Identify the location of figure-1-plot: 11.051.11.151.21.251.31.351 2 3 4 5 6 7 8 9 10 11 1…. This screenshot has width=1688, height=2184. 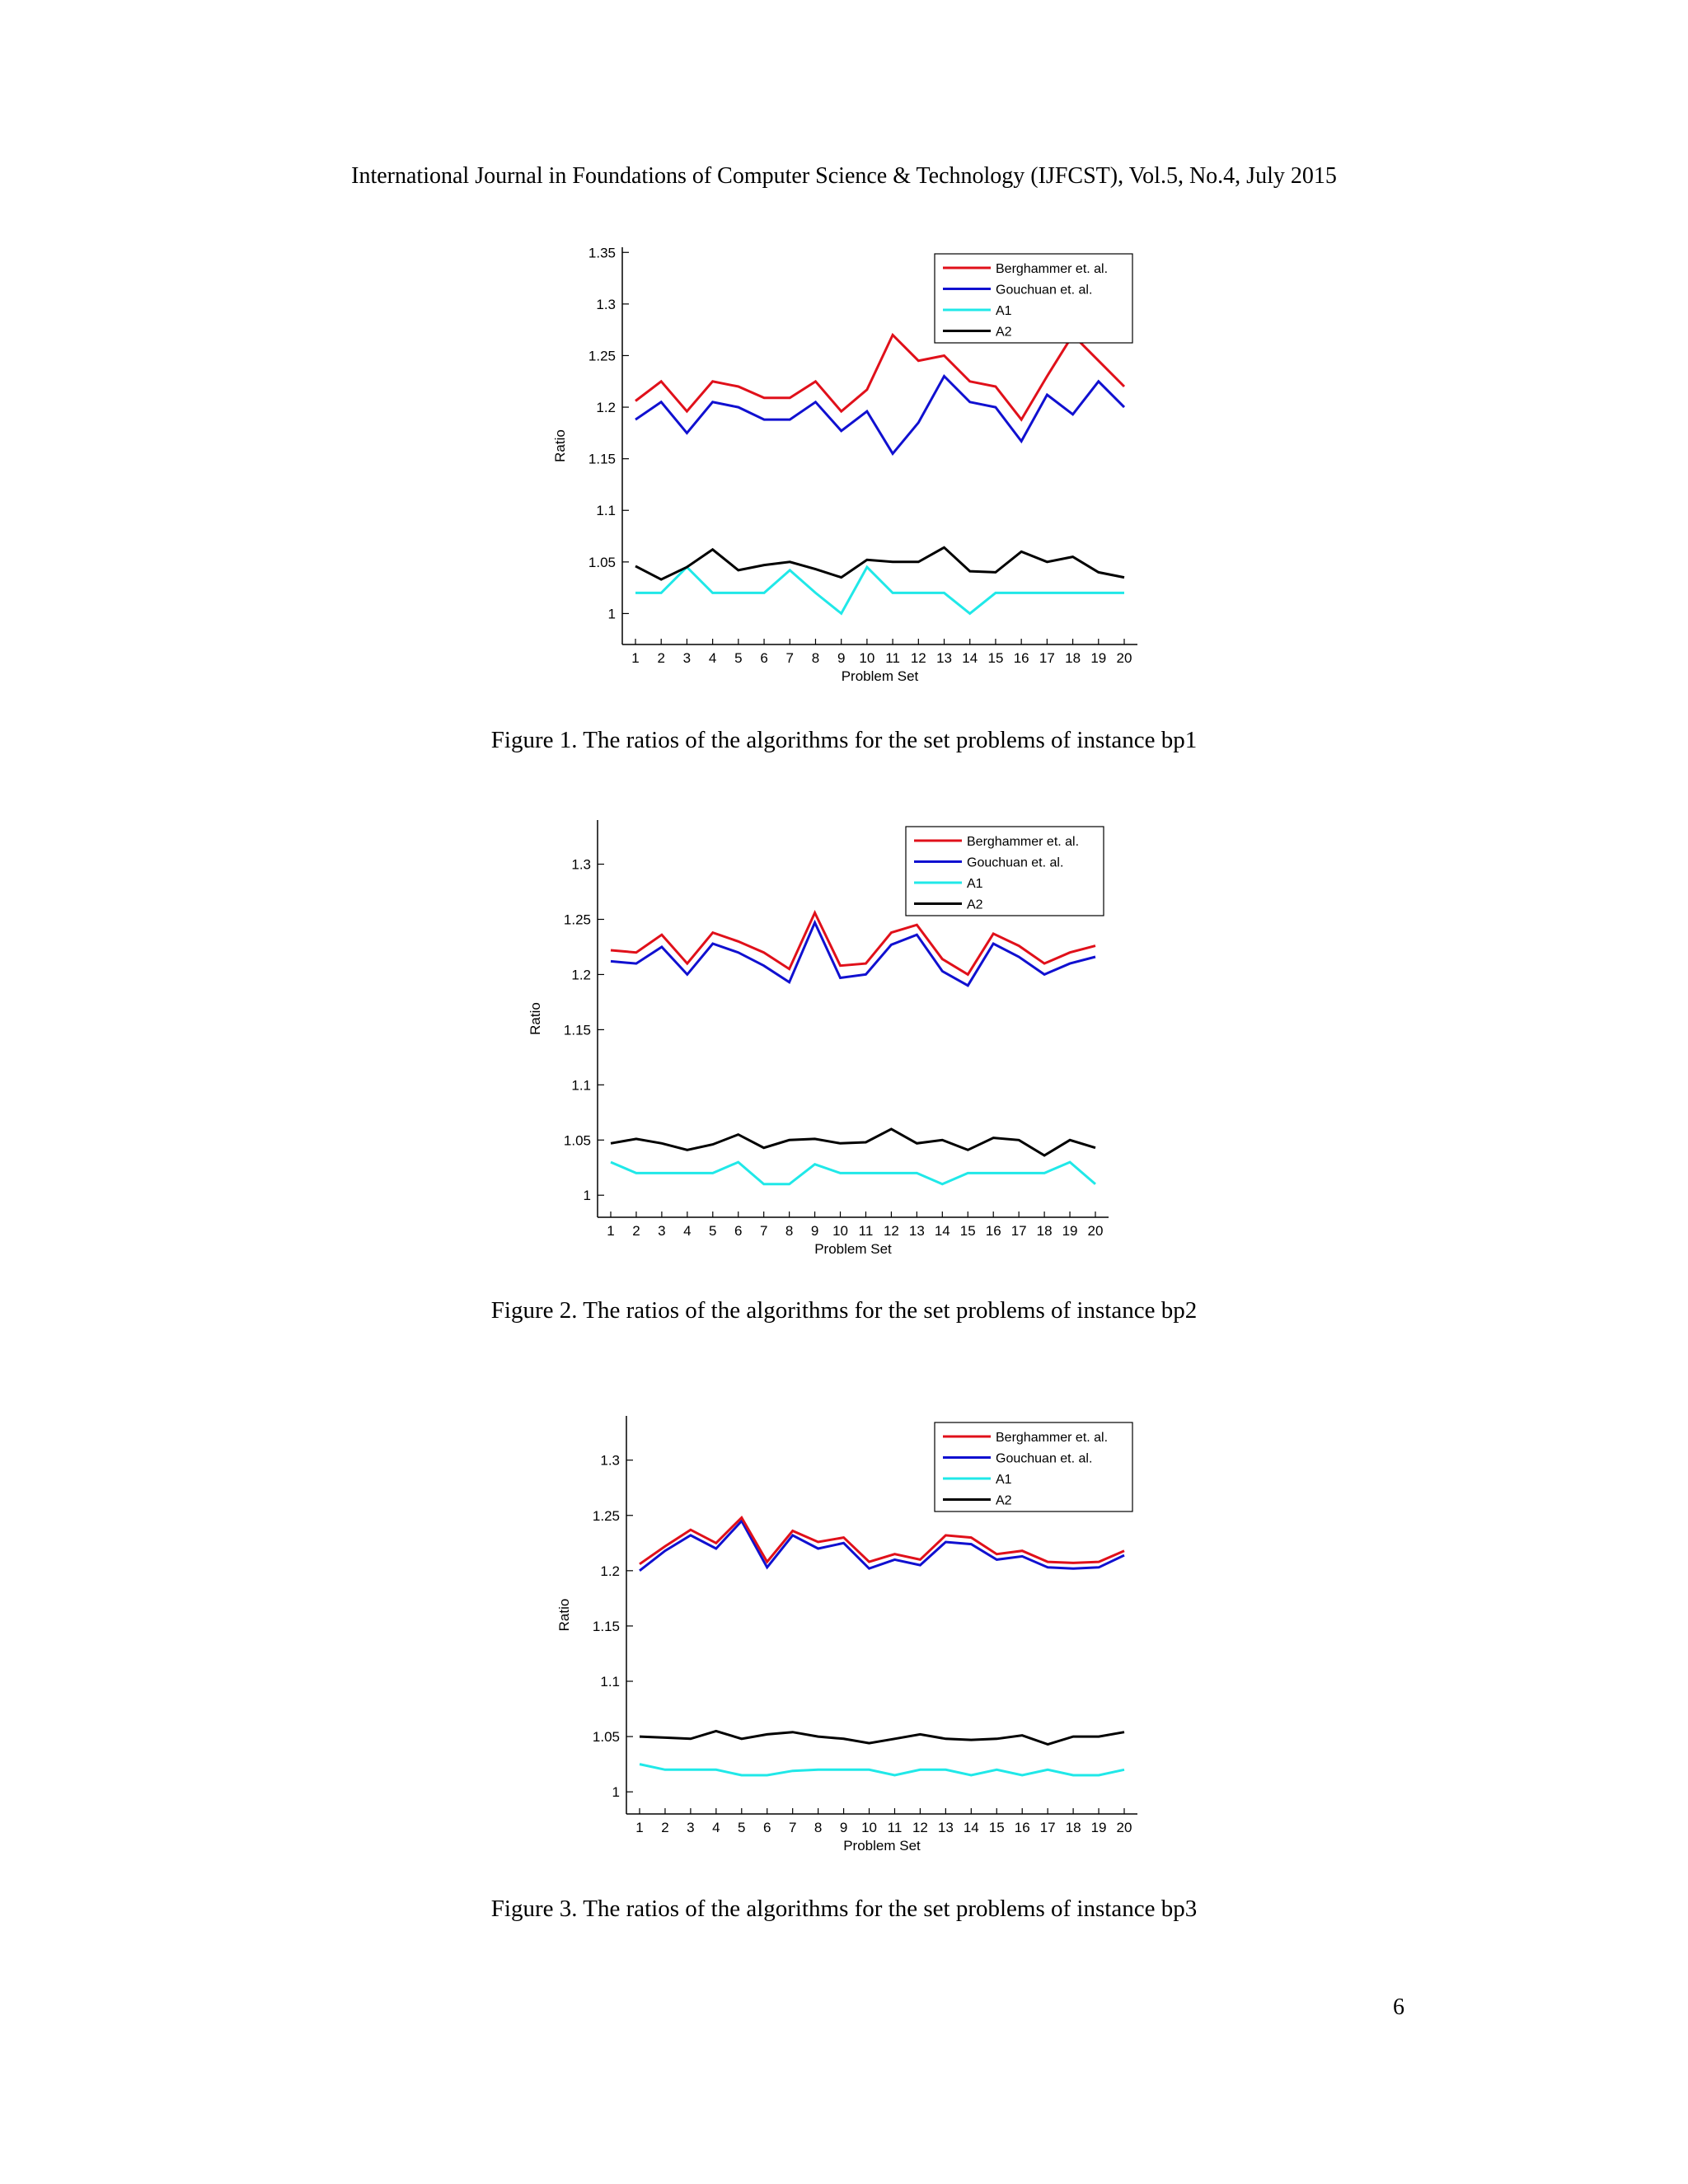
(844, 464).